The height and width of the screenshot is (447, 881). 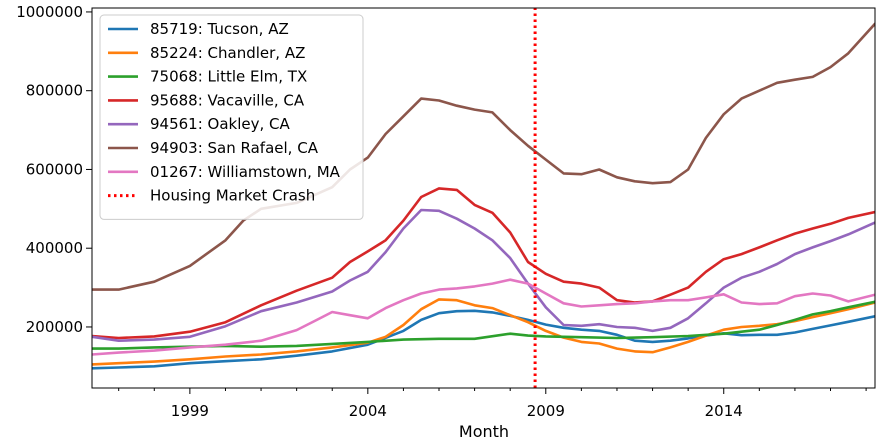 What do you see at coordinates (54, 169) in the screenshot?
I see `y-tick-label-2: 600000` at bounding box center [54, 169].